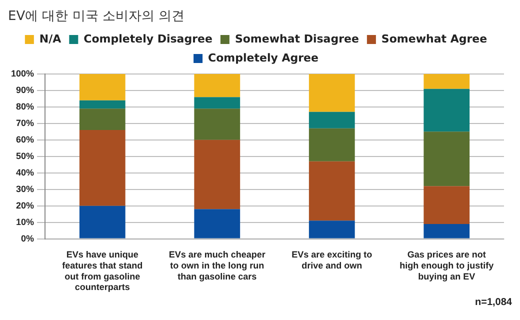  What do you see at coordinates (25, 172) in the screenshot?
I see `y-tick-label: 40%` at bounding box center [25, 172].